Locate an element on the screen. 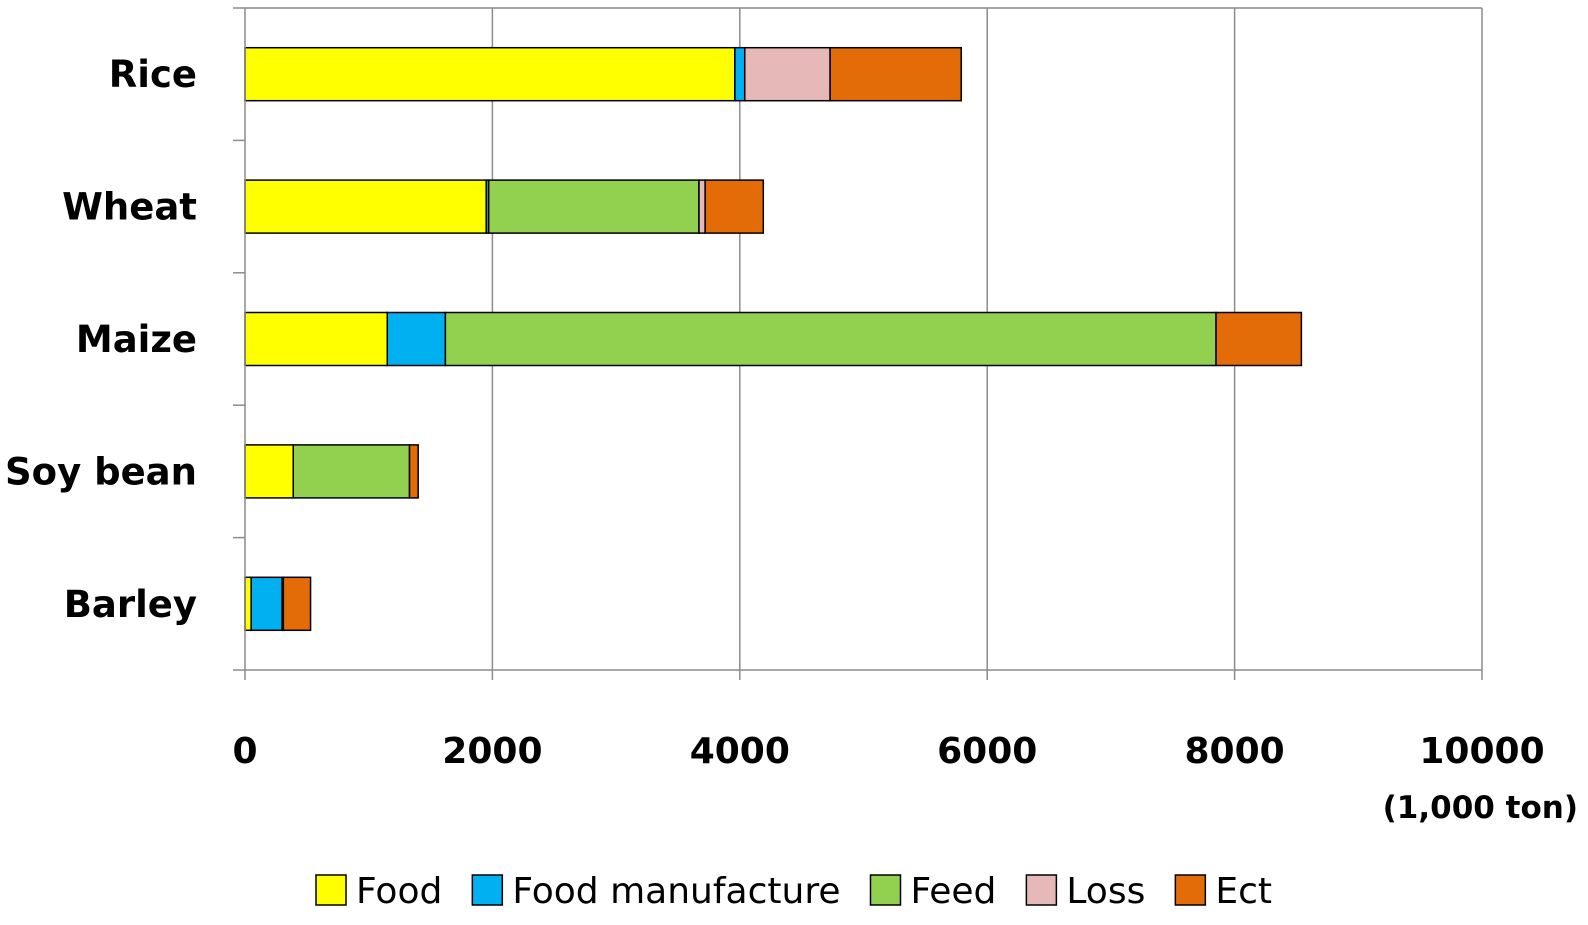 Image resolution: width=1588 pixels, height=925 pixels. bar-barley-ect is located at coordinates (297, 604).